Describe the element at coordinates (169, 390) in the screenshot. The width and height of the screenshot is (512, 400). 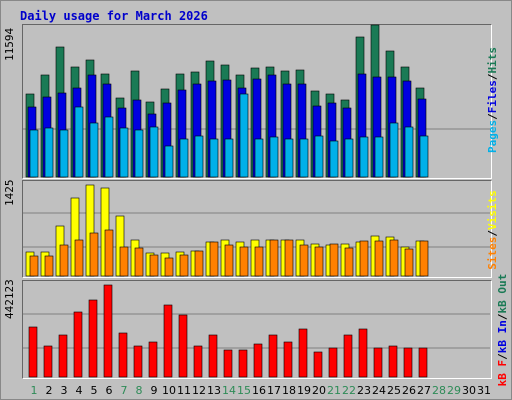
I see `day-label-10: 10` at that location.